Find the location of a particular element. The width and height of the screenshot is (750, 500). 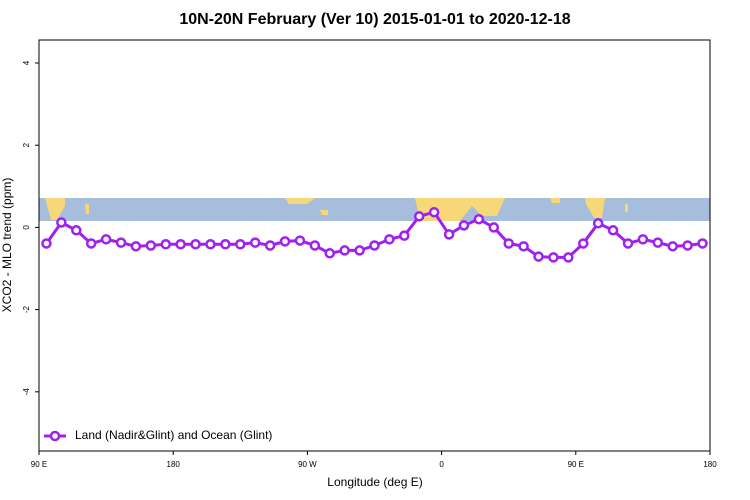

y-tick-label: -2 is located at coordinates (26, 310).